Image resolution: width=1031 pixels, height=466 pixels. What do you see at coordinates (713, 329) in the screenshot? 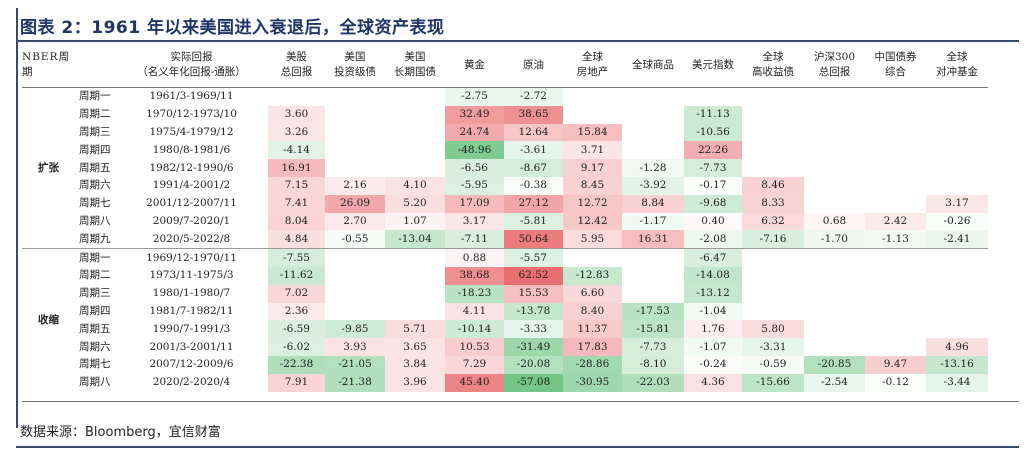
I see `value-cell: 1.76` at bounding box center [713, 329].